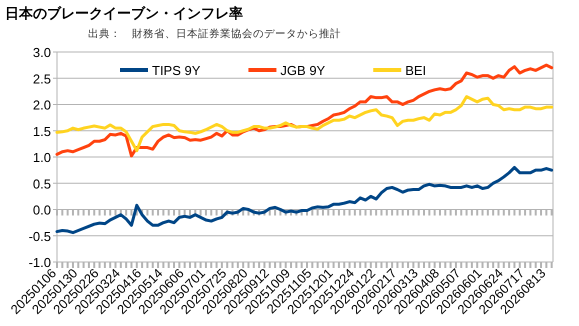  I want to click on y-tick-label: 2.0, so click(41, 105).